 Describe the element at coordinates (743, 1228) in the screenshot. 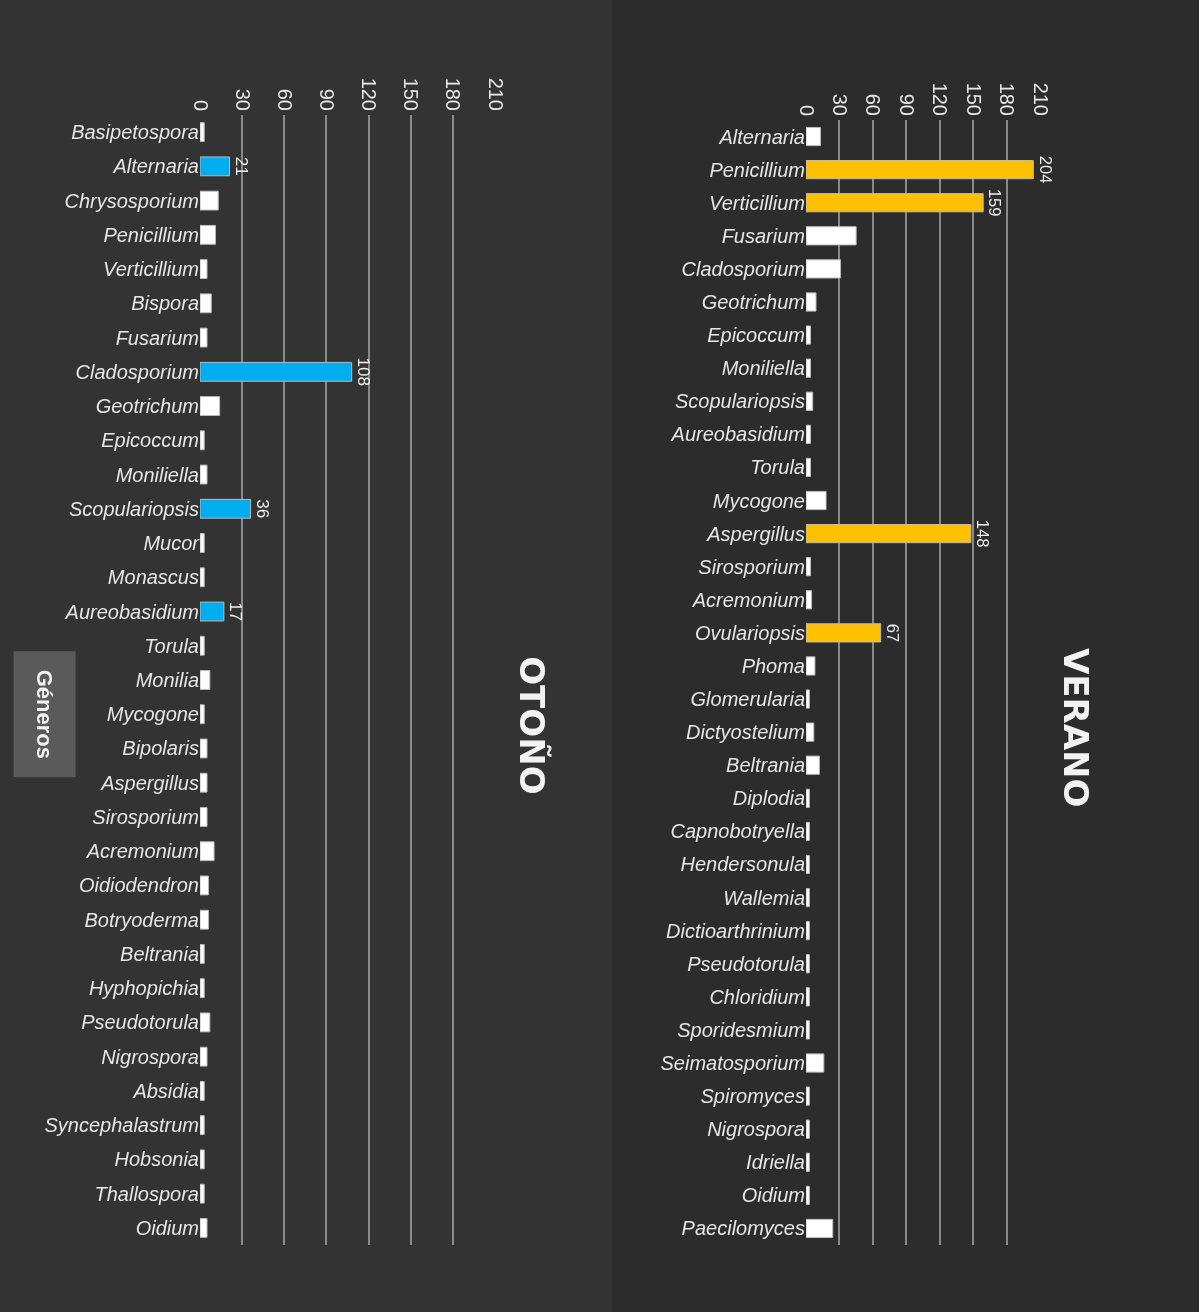

I see `y-tick-label: Paecilomyces` at that location.